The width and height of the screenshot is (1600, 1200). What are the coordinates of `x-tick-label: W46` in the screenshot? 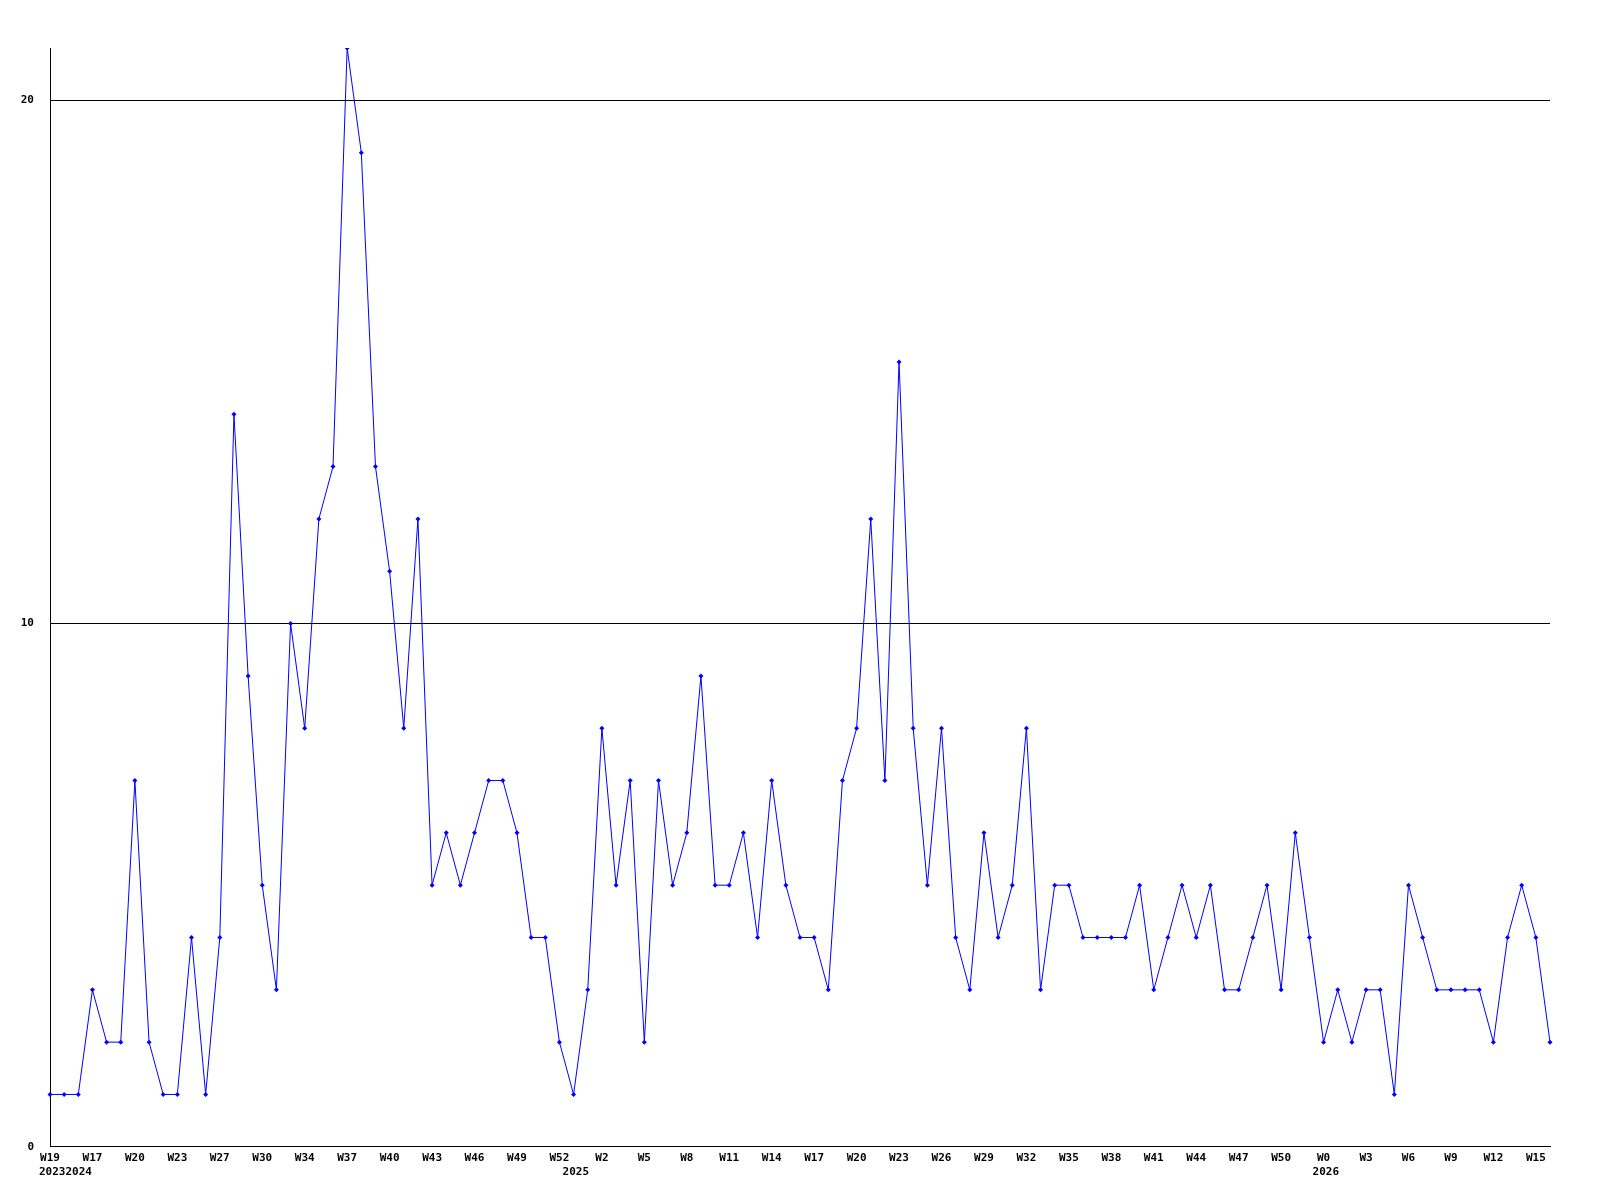 It's located at (474, 1158).